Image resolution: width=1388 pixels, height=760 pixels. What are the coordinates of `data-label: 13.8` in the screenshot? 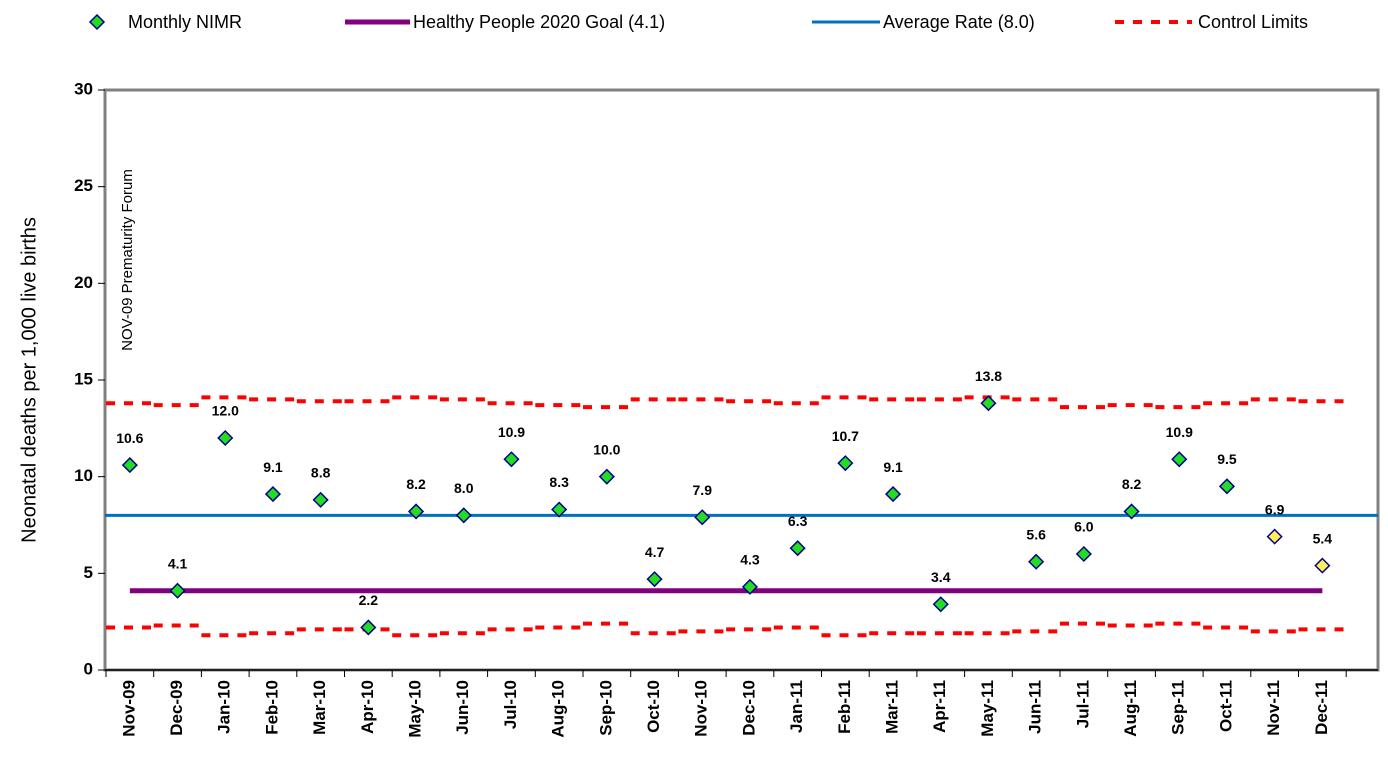 It's located at (988, 376).